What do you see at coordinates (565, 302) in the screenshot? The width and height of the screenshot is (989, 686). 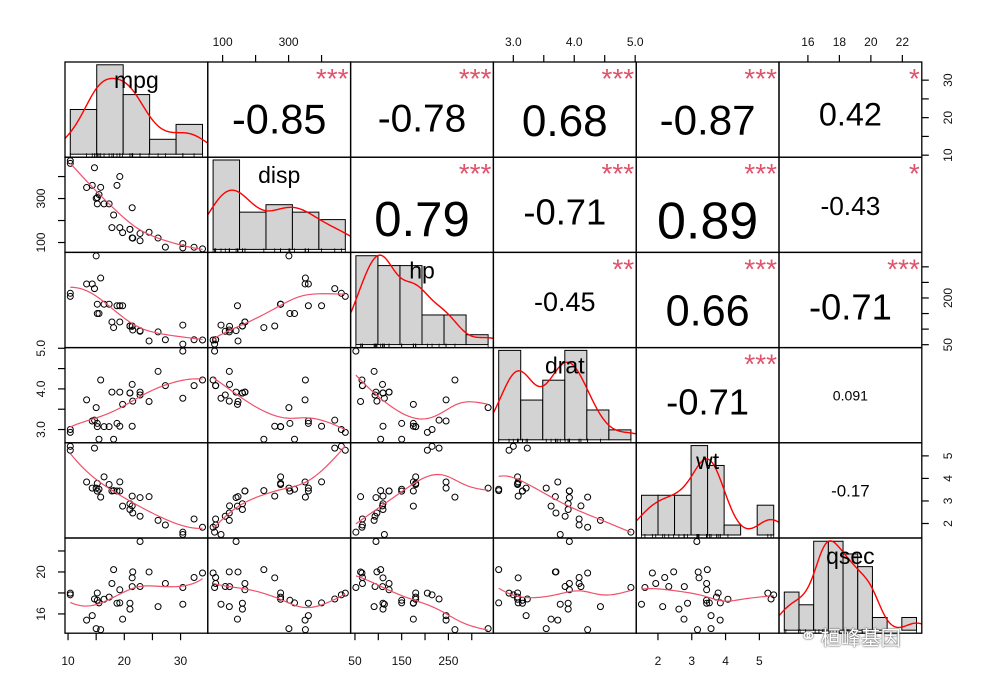 I see `correlation-value: -0.45` at bounding box center [565, 302].